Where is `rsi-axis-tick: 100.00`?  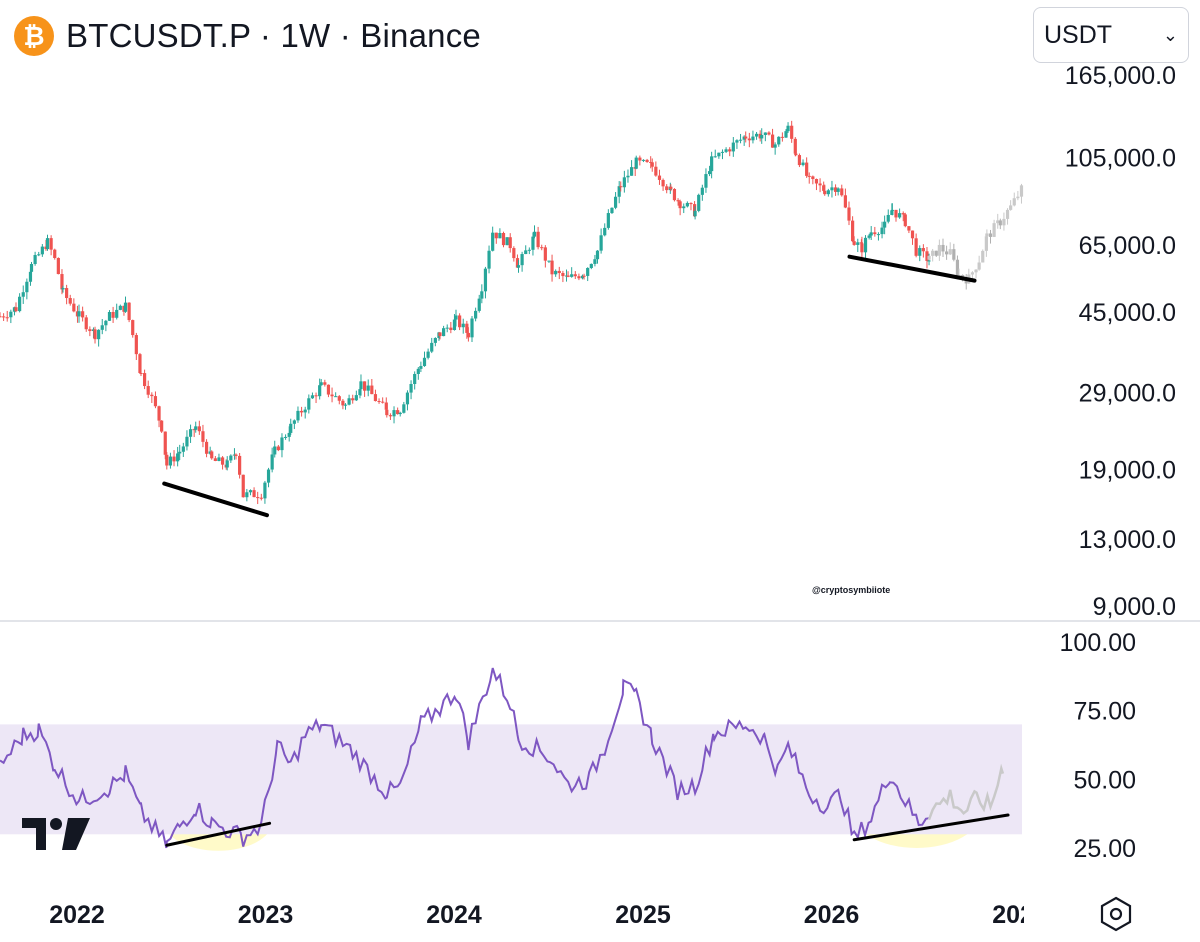 rsi-axis-tick: 100.00 is located at coordinates (1098, 643).